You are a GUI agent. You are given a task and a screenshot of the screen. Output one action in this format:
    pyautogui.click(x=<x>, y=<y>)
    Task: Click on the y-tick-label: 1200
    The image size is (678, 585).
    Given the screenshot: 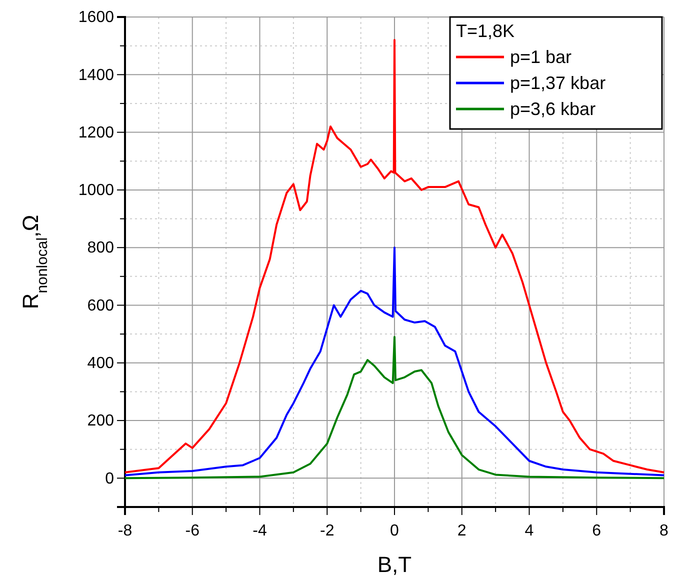 What is the action you would take?
    pyautogui.click(x=96, y=133)
    